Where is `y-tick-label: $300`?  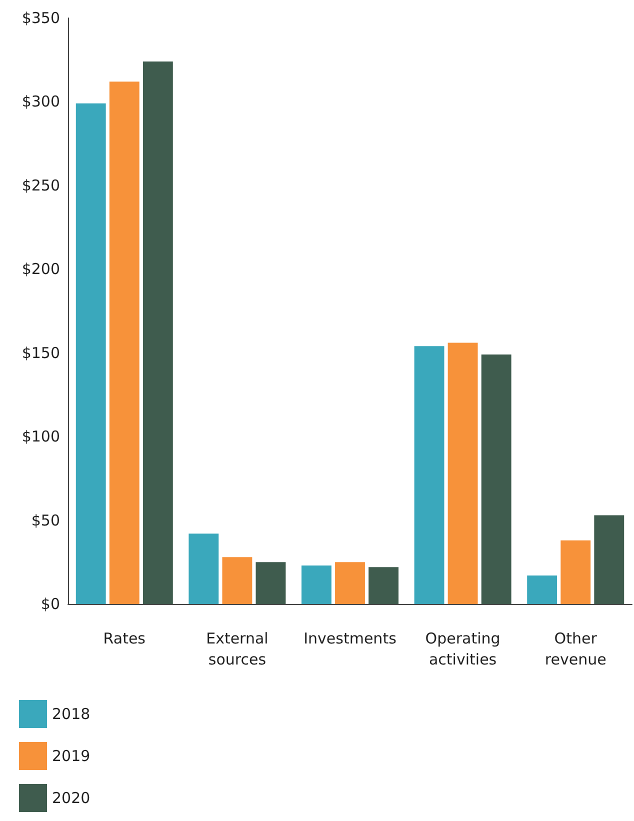 y-tick-label: $300 is located at coordinates (41, 101).